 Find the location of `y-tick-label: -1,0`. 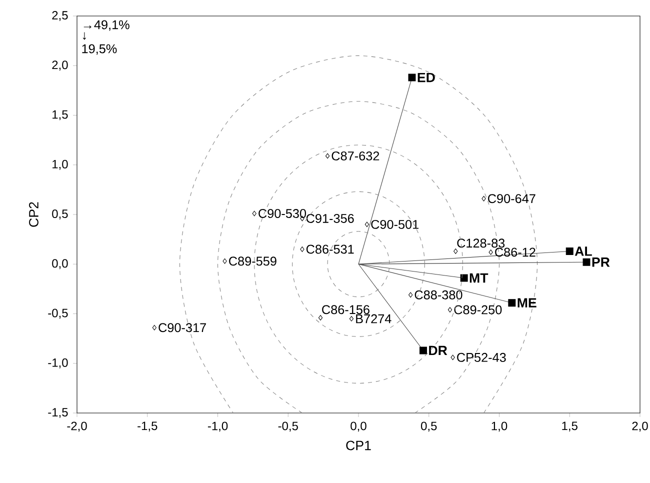

y-tick-label: -1,0 is located at coordinates (58, 363).